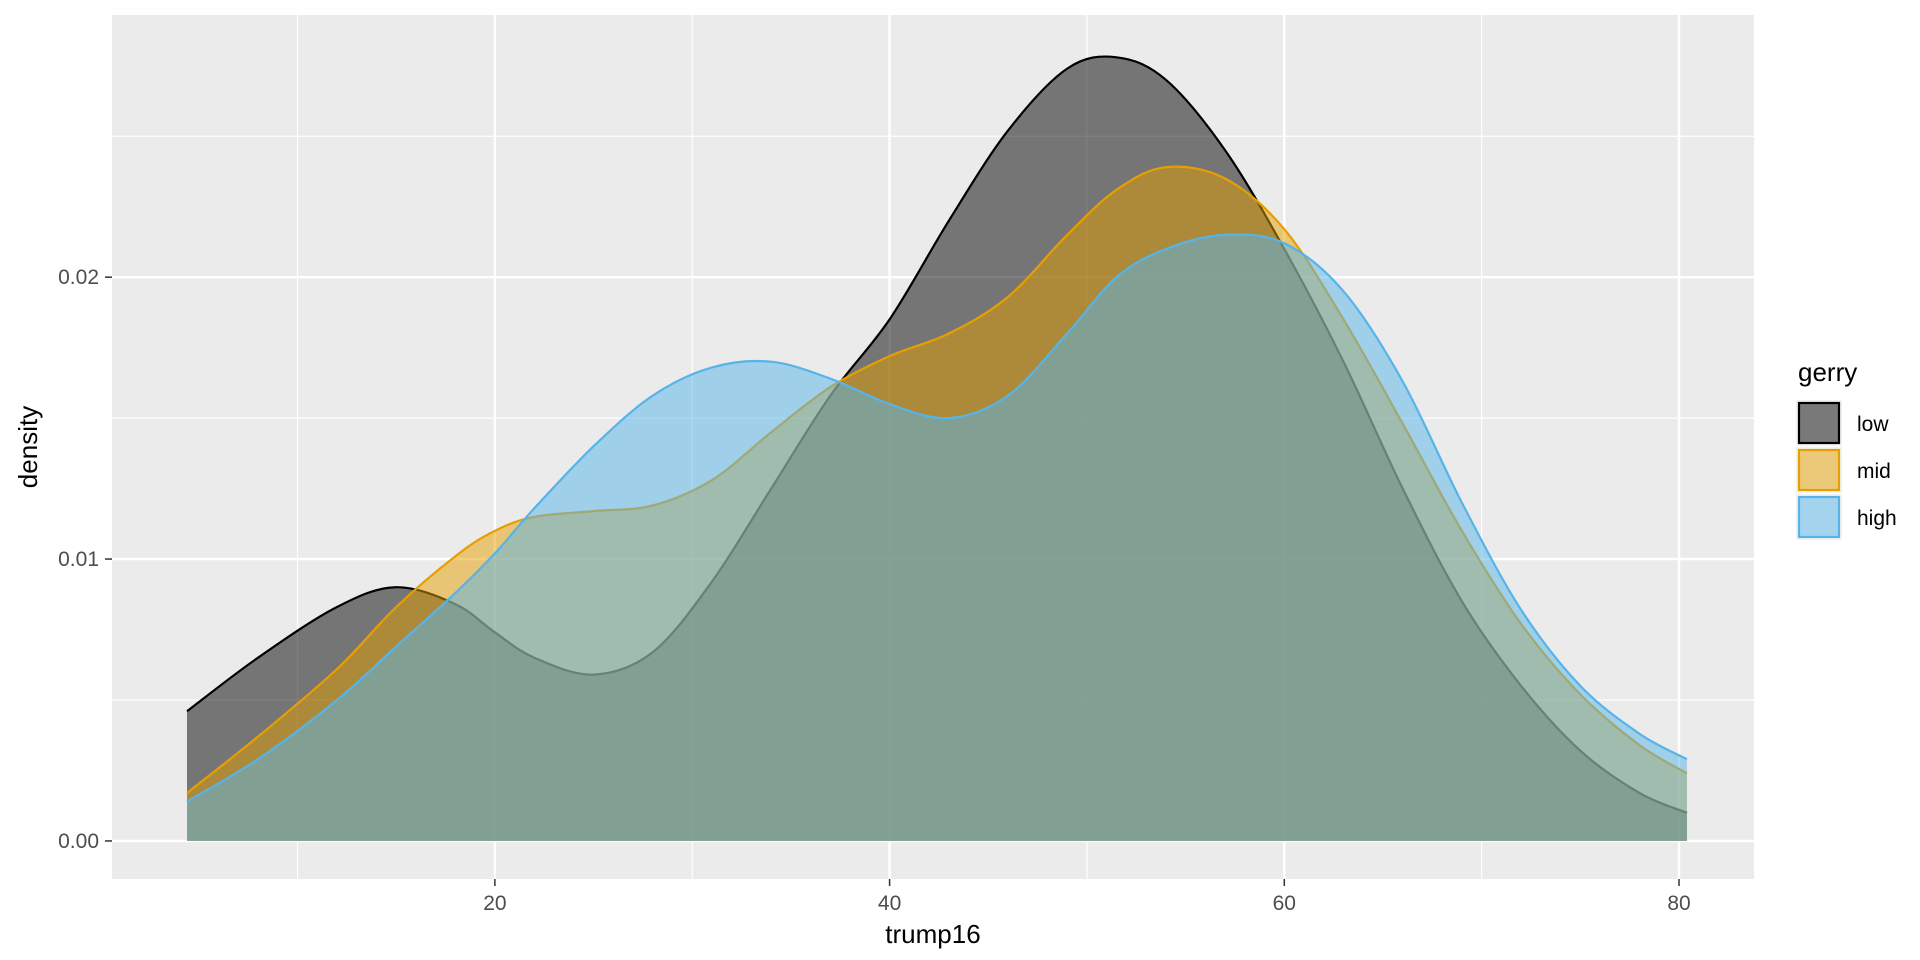 This screenshot has width=1920, height=960. I want to click on x-tick-label: 40, so click(889, 903).